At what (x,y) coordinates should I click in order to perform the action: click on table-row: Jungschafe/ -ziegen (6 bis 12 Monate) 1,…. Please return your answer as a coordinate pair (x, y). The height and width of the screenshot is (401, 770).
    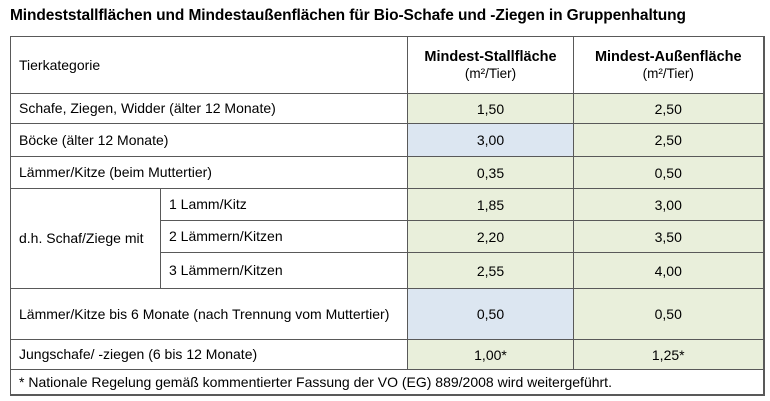
    Looking at the image, I should click on (387, 354).